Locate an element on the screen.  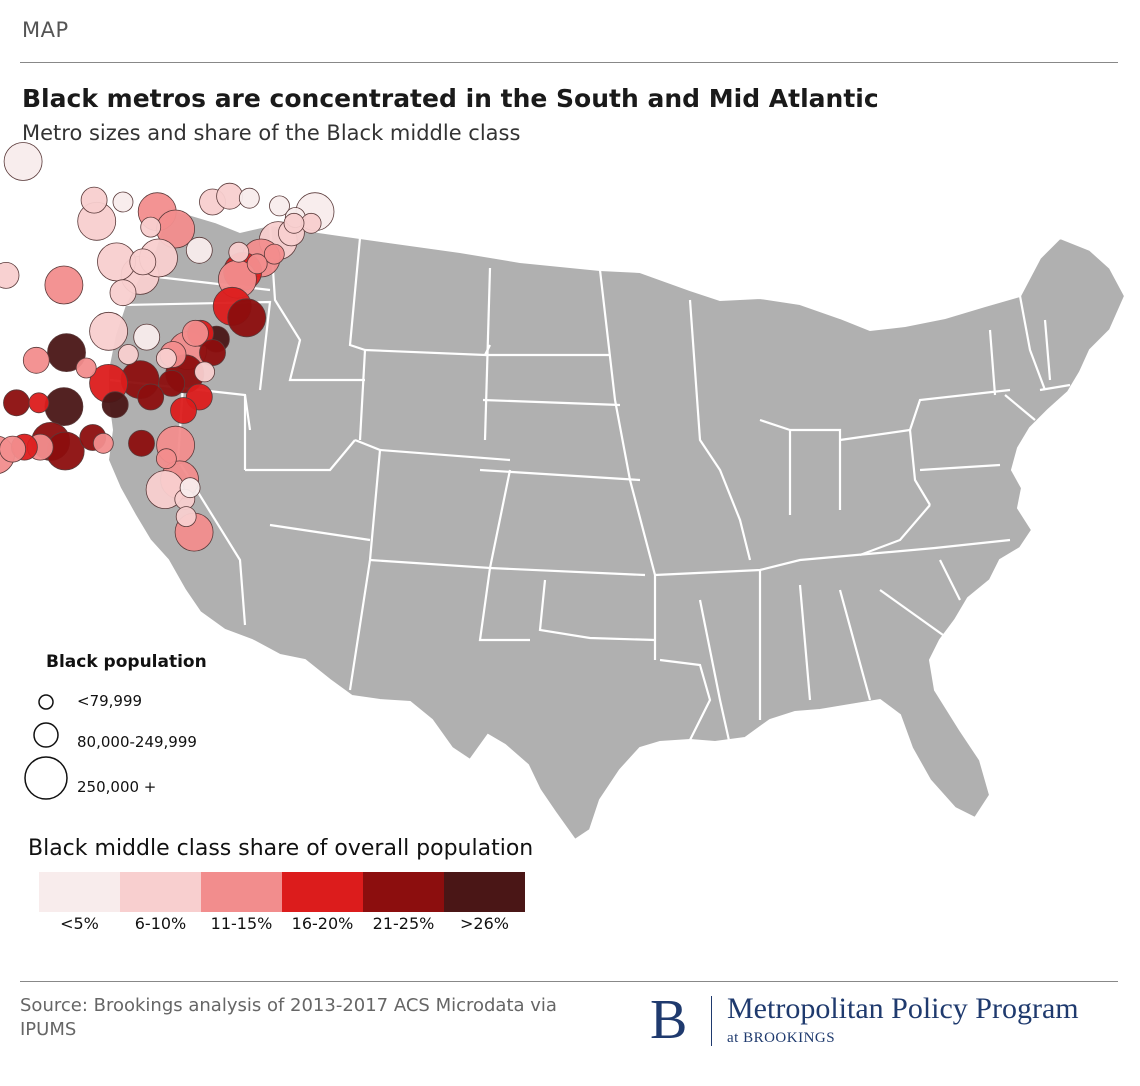
legend-swatch-label: 21-25% is located at coordinates (403, 923).